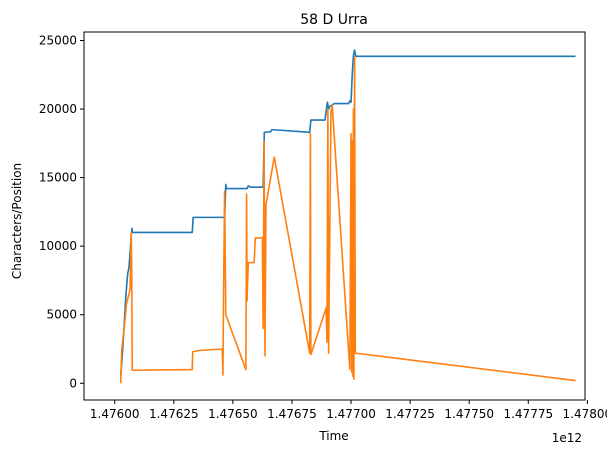  I want to click on x-tick-label: 1.47700, so click(351, 414).